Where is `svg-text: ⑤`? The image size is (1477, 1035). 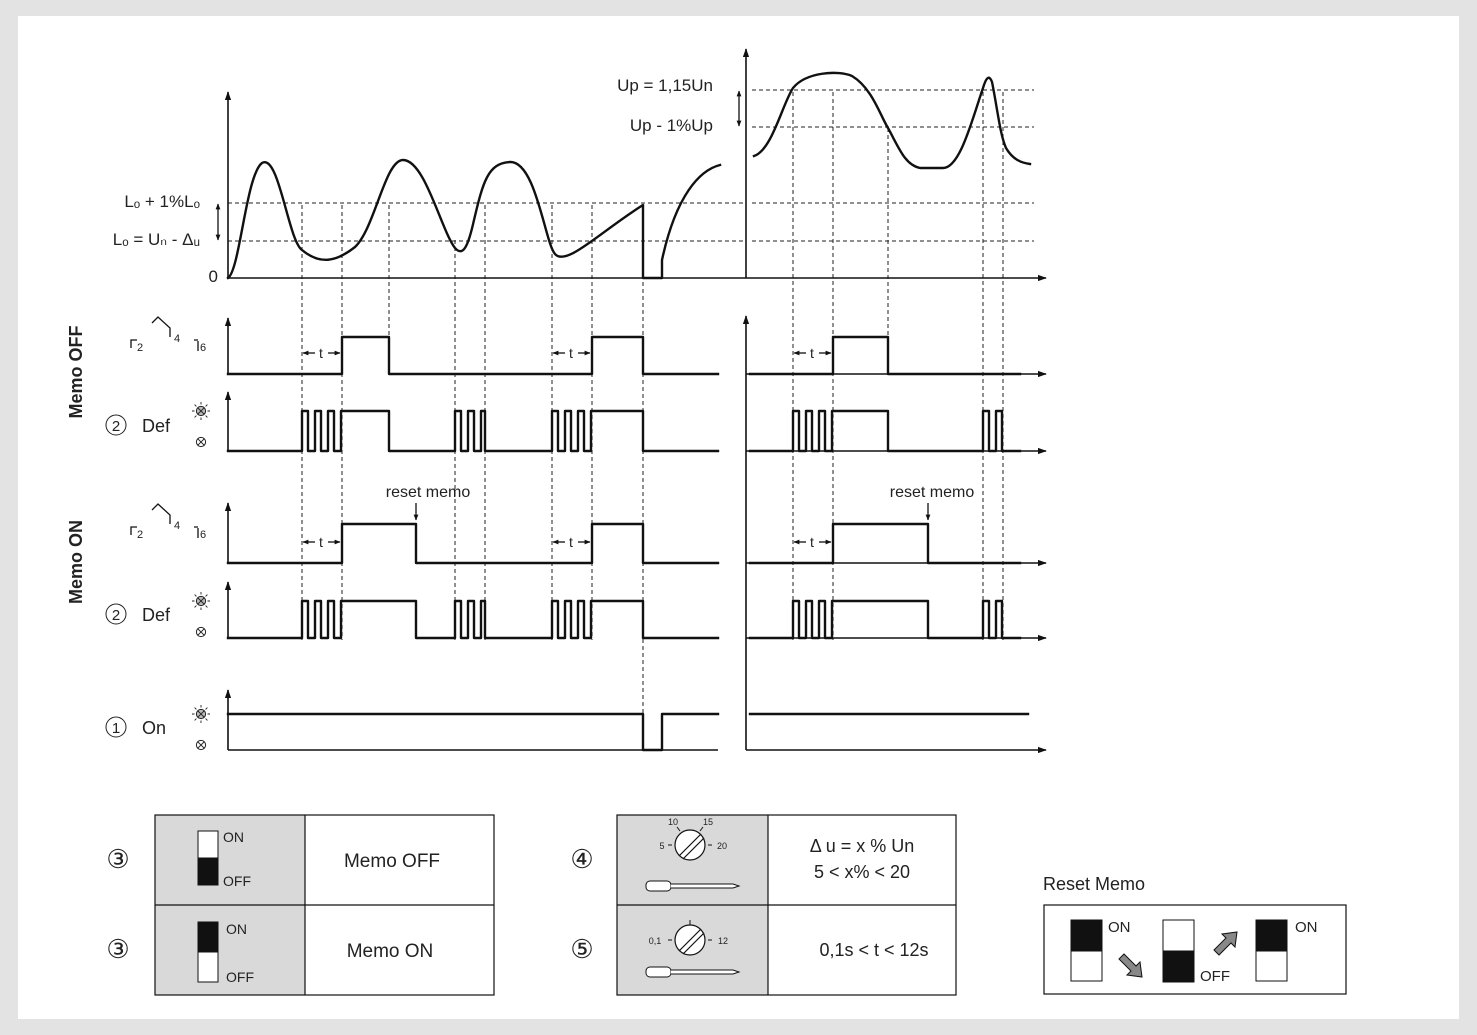 svg-text: ⑤ is located at coordinates (581, 949).